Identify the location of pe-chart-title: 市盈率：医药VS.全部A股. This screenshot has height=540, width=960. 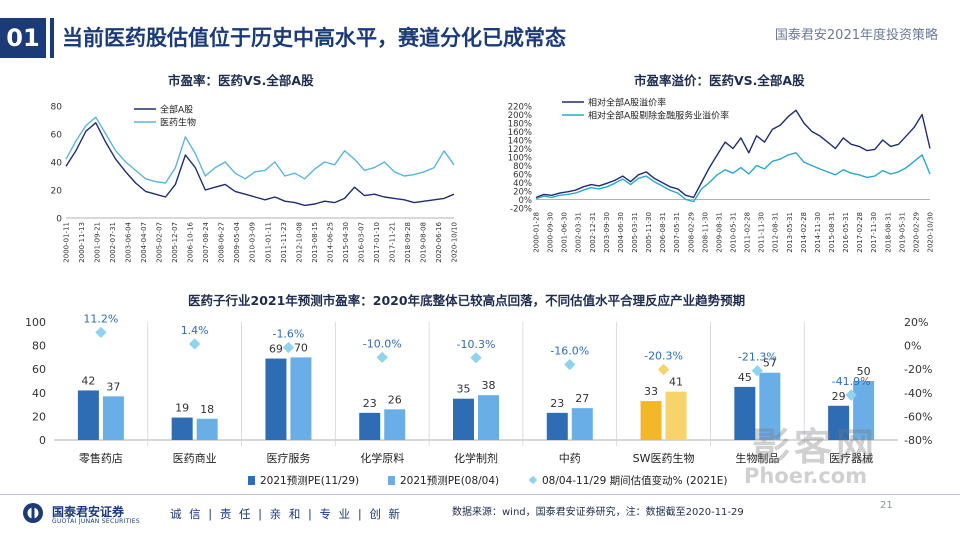
(241, 80).